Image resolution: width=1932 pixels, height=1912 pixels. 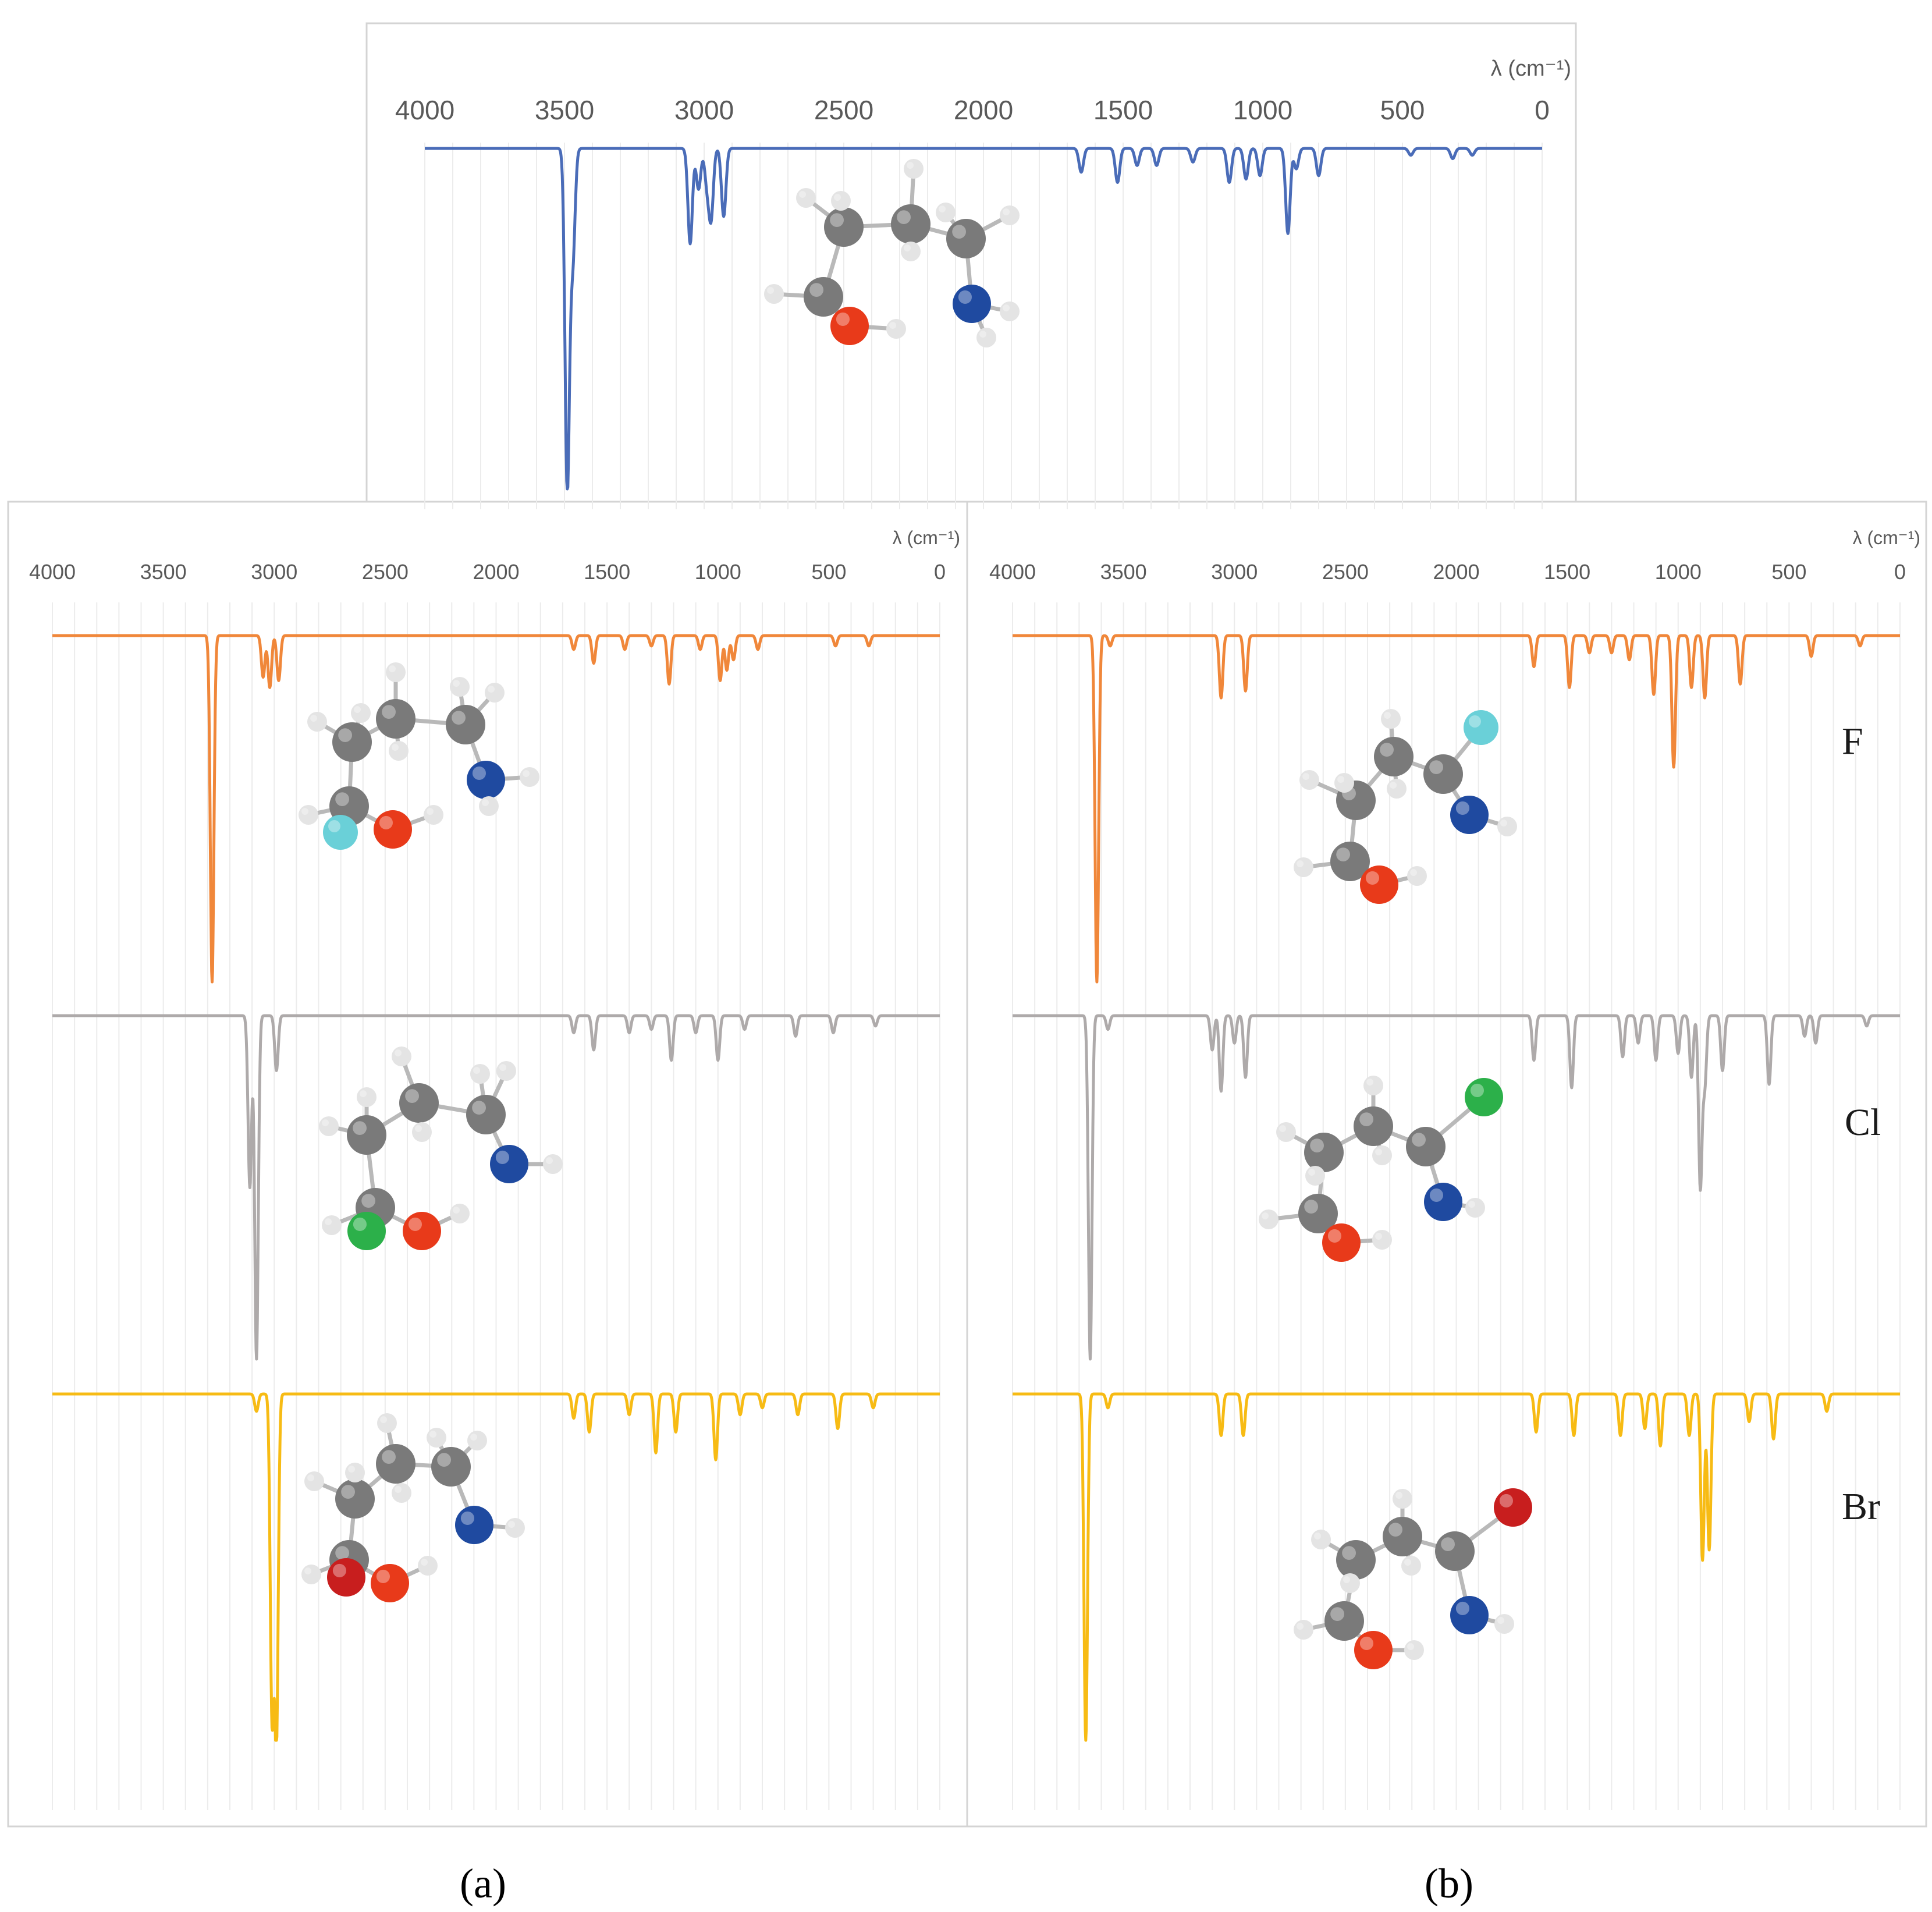 I want to click on molecule-a-Br, so click(x=413, y=1507).